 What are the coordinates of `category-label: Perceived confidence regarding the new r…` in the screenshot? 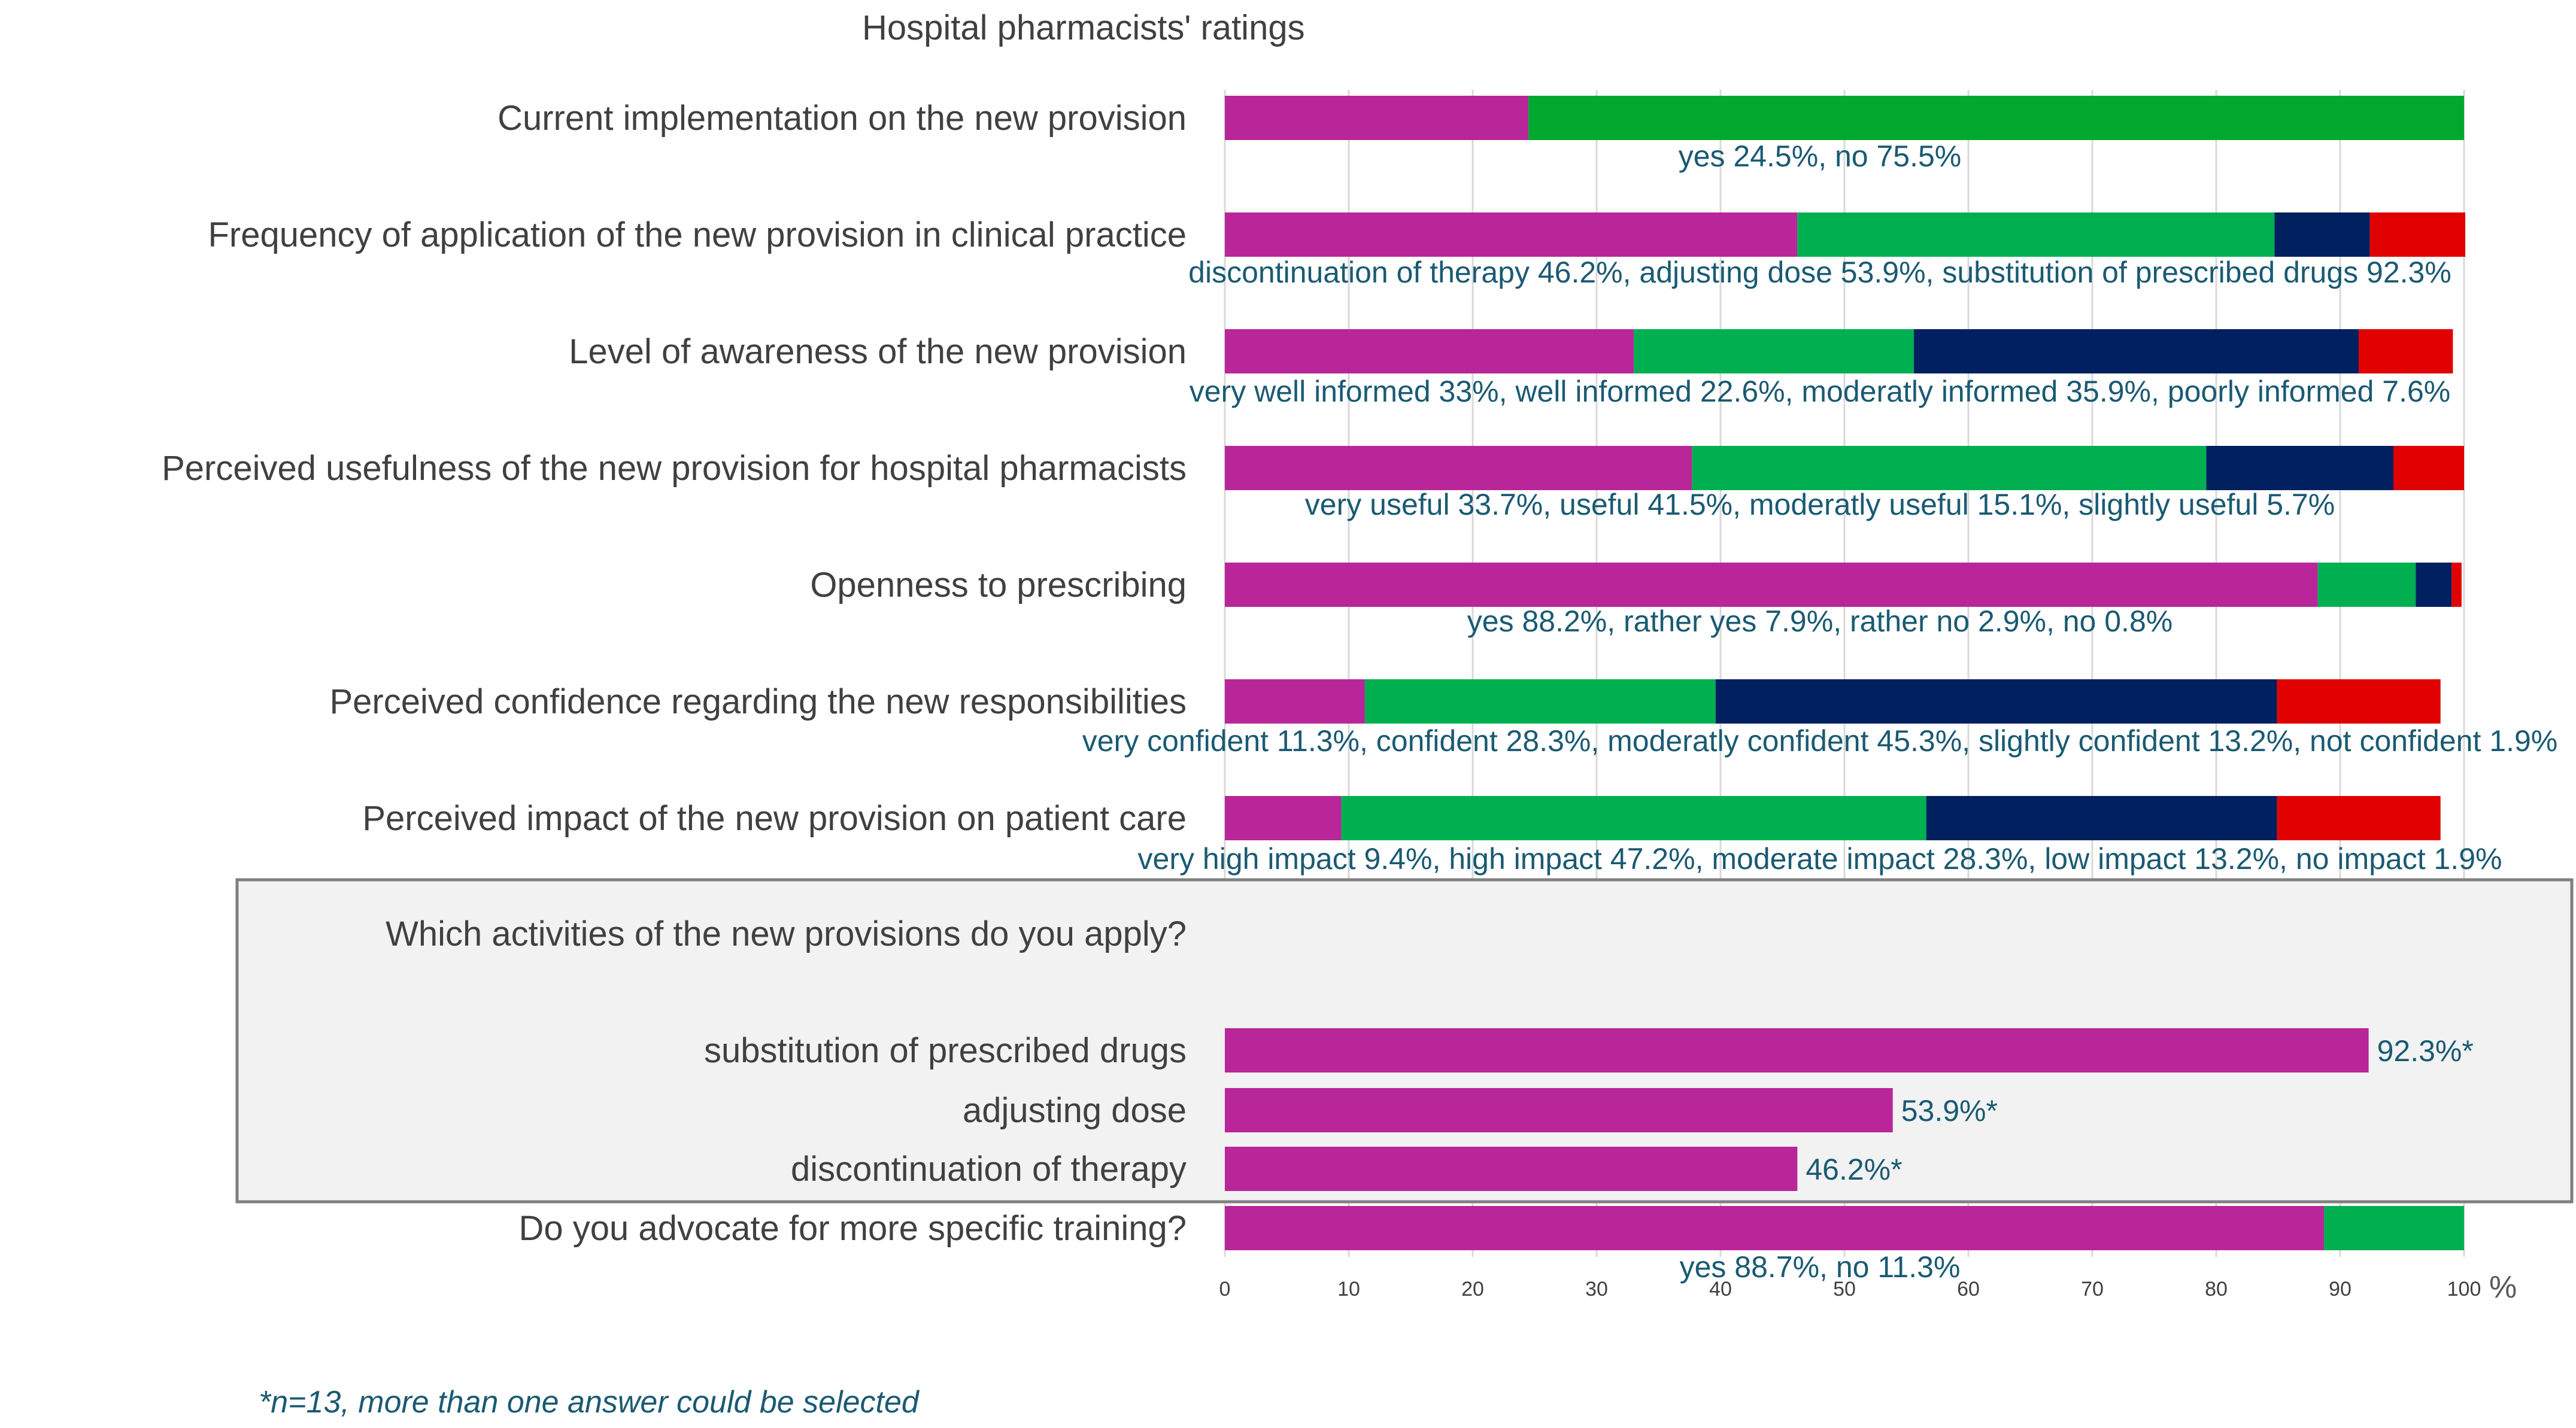 It's located at (758, 702).